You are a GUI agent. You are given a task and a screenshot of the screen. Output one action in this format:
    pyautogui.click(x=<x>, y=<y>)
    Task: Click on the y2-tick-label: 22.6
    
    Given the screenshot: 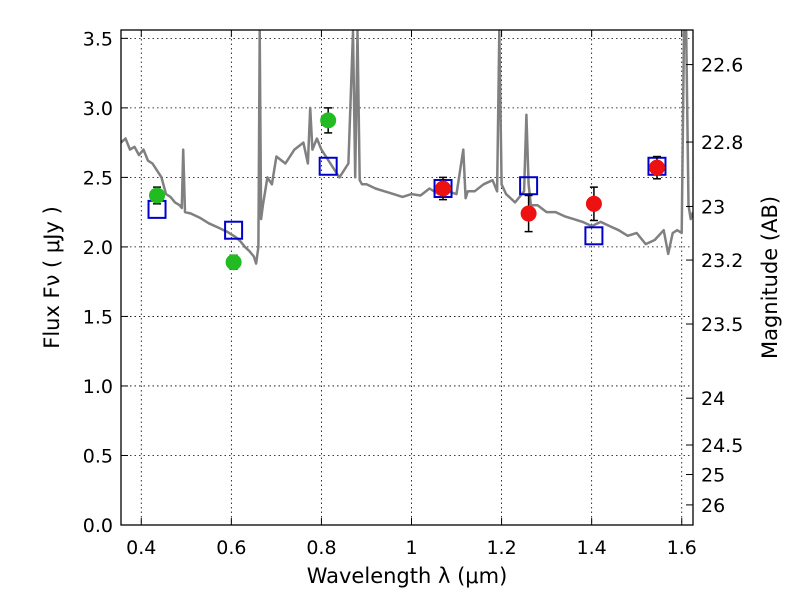 What is the action you would take?
    pyautogui.click(x=722, y=66)
    